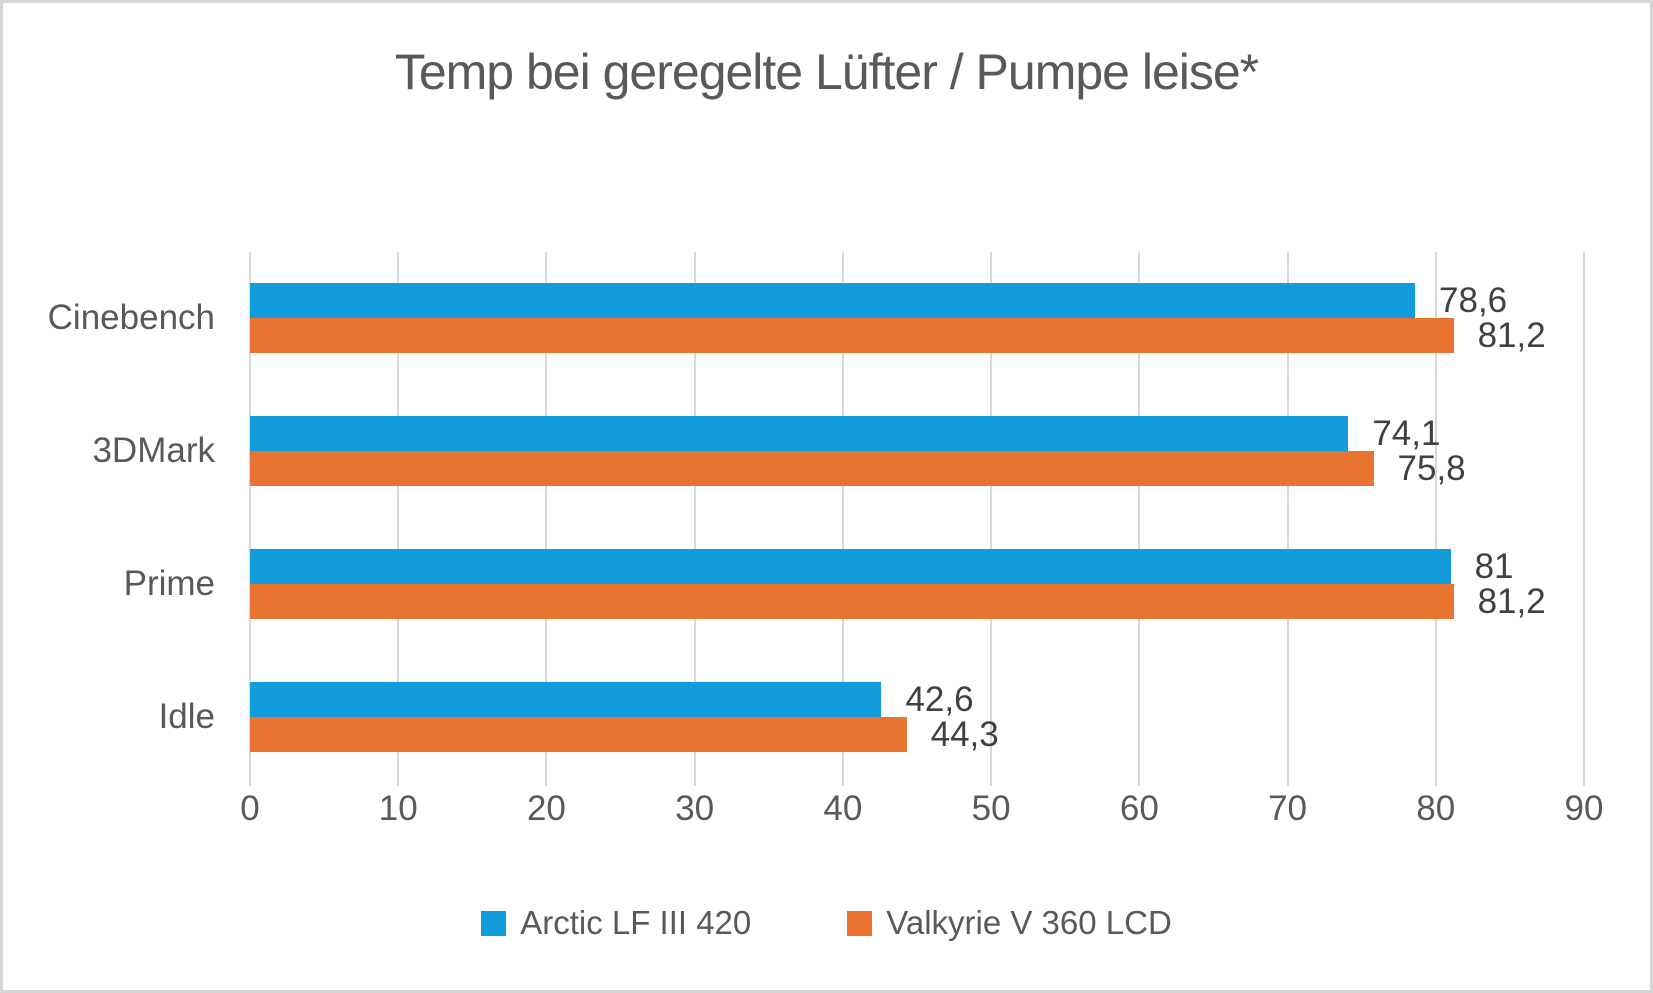  Describe the element at coordinates (843, 808) in the screenshot. I see `x-tick-label: 40` at that location.